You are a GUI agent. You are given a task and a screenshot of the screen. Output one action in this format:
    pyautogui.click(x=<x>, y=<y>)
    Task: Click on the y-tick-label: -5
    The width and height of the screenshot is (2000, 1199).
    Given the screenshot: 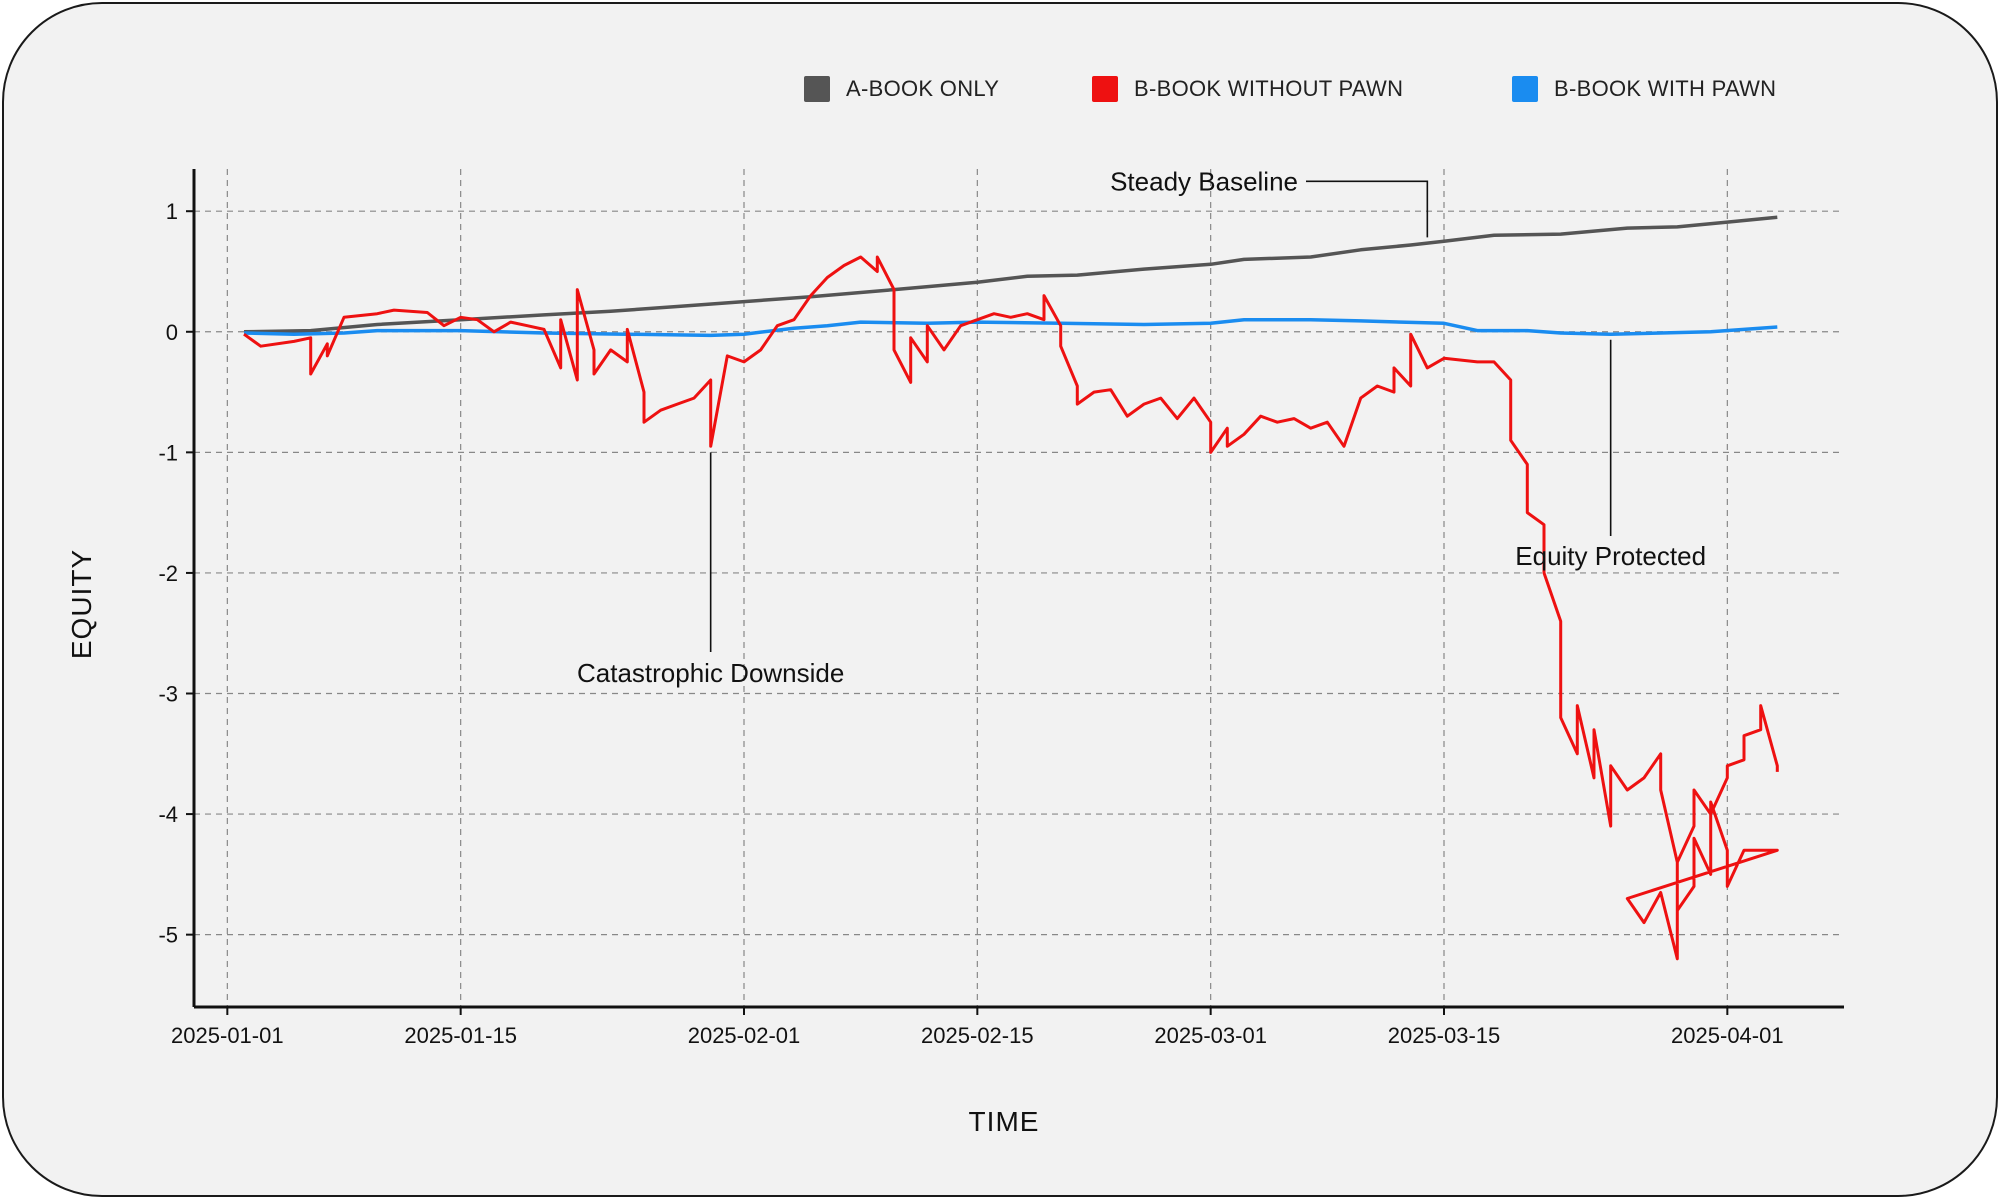 What is the action you would take?
    pyautogui.click(x=168, y=935)
    